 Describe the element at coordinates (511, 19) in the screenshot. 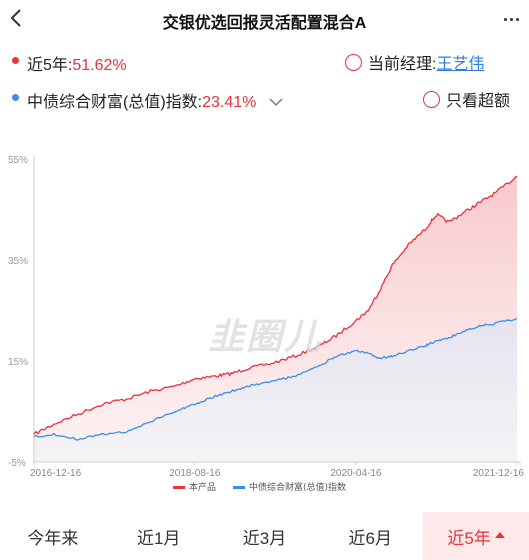

I see `more-button` at that location.